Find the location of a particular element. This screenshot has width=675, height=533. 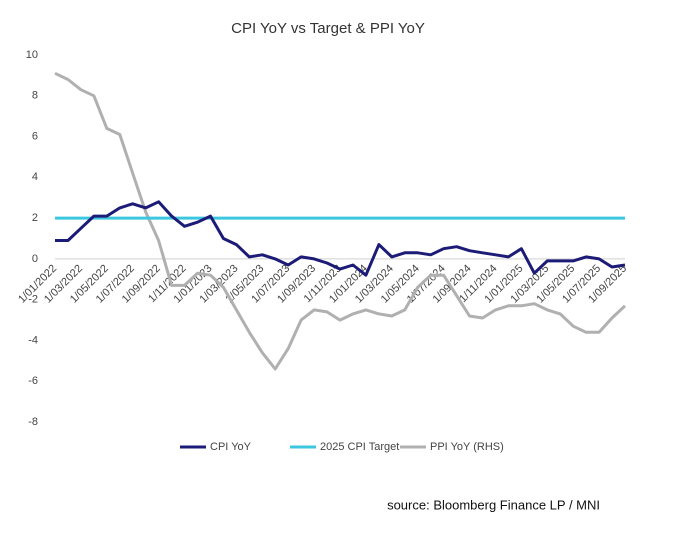

legend-label: PPI YoY (RHS) is located at coordinates (467, 447).